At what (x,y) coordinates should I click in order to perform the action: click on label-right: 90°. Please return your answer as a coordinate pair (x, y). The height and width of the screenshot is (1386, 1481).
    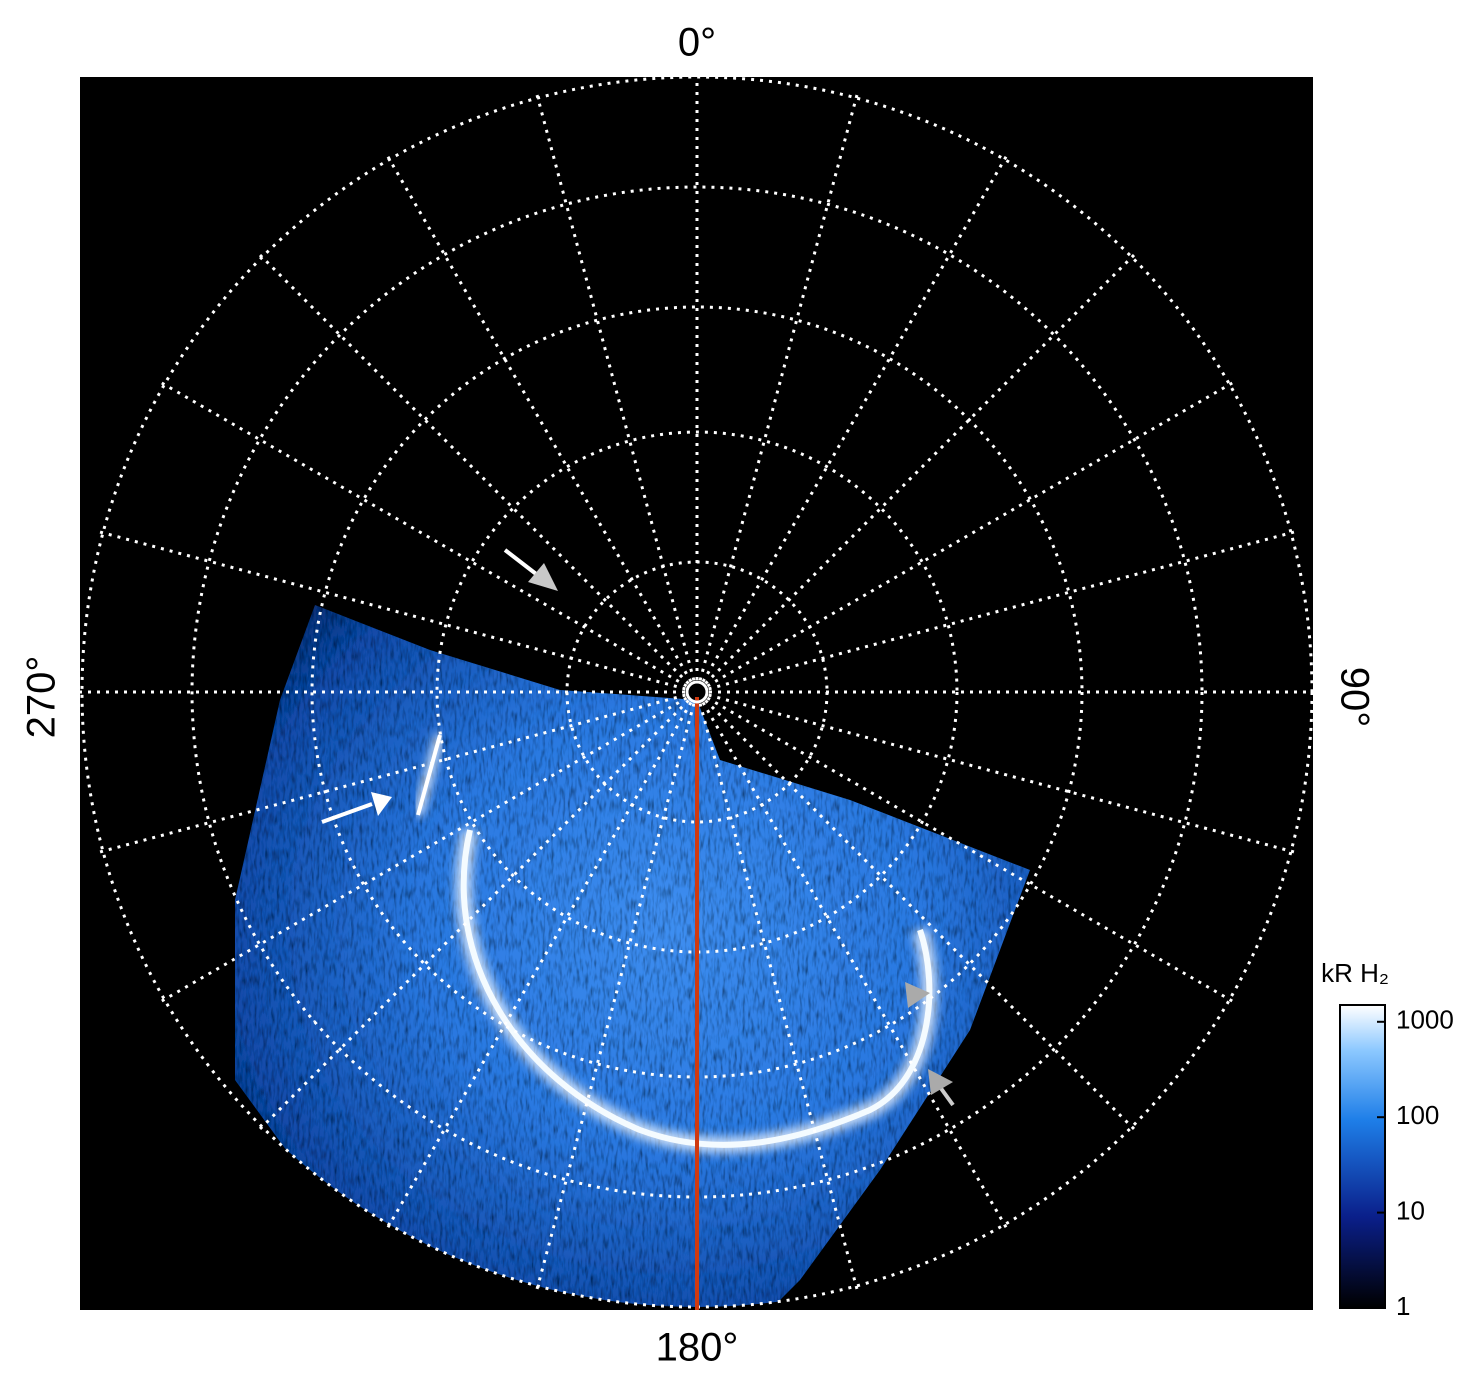
    Looking at the image, I should click on (1354, 697).